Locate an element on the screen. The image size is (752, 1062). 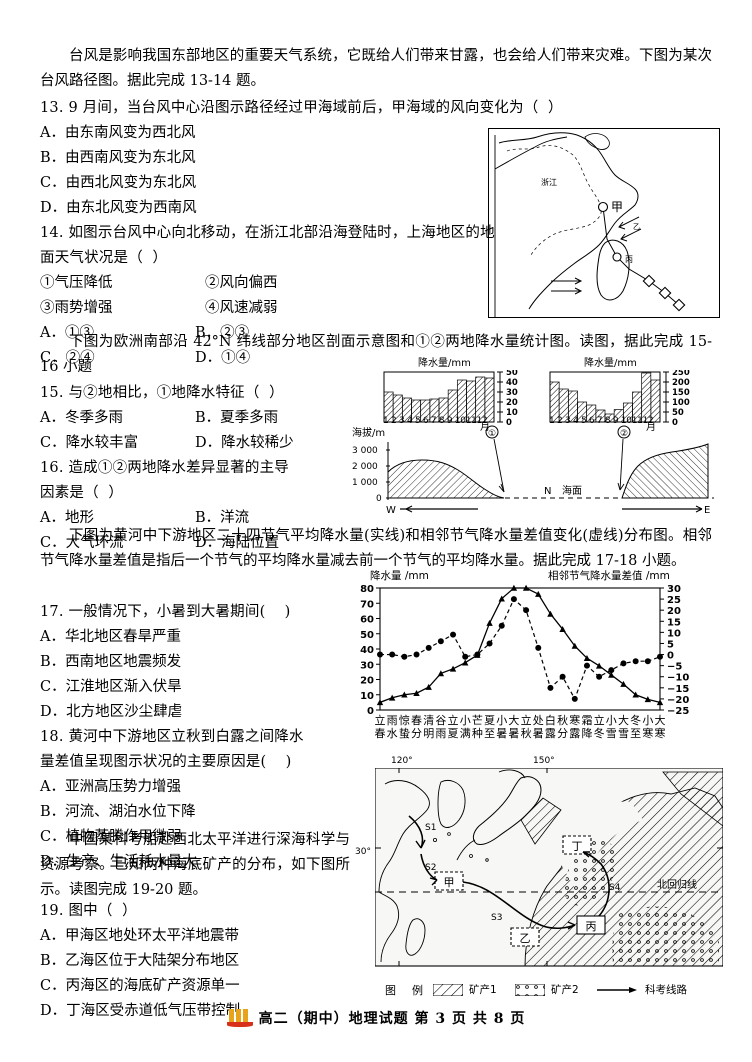
svg-text: ① is located at coordinates (492, 434).